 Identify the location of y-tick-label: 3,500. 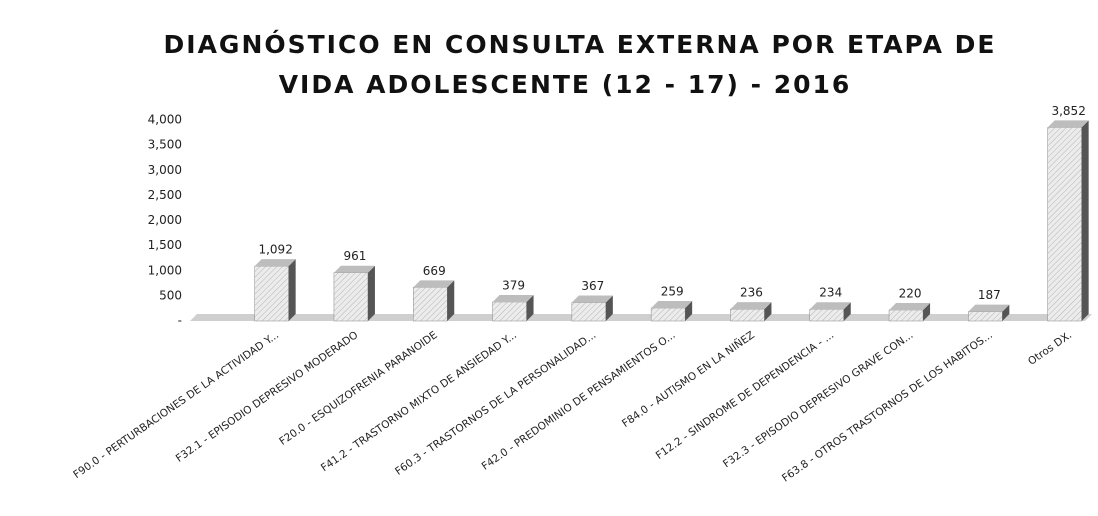
(165, 145).